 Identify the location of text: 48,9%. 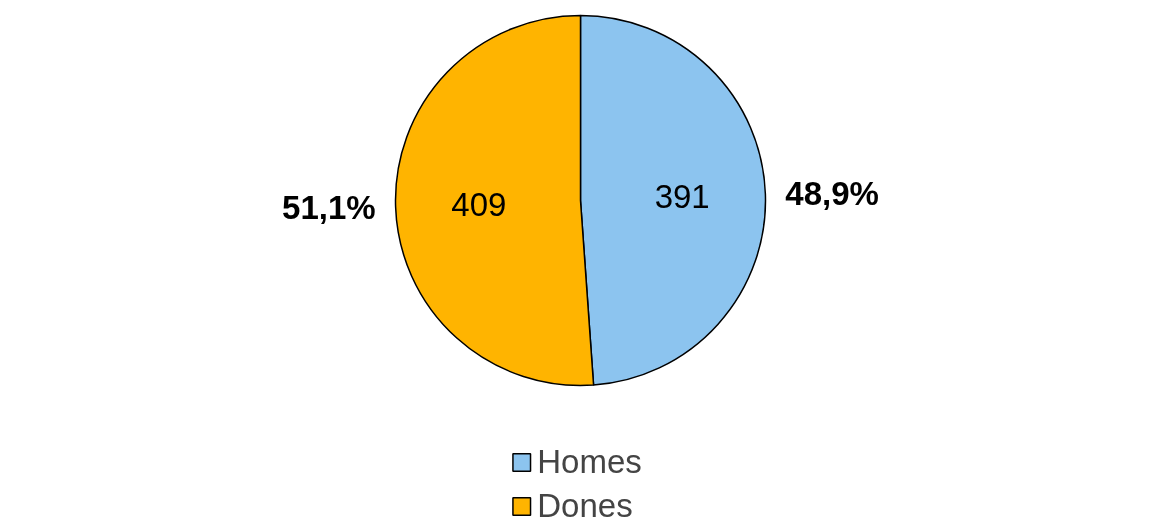
(832, 193).